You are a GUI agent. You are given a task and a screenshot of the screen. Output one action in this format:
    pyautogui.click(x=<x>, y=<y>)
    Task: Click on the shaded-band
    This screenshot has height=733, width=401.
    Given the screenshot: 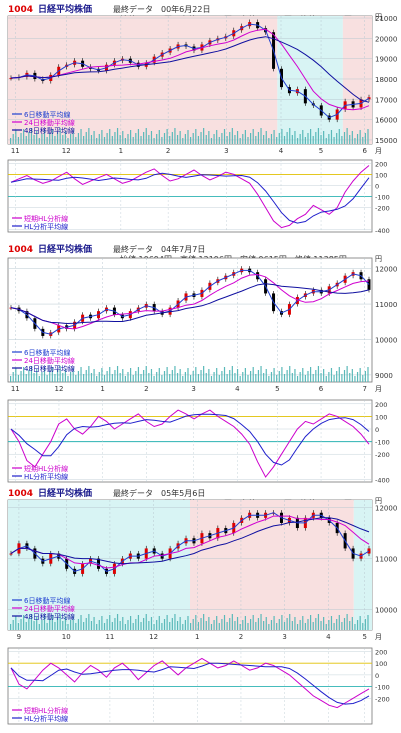 What is the action you would take?
    pyautogui.click(x=362, y=565)
    